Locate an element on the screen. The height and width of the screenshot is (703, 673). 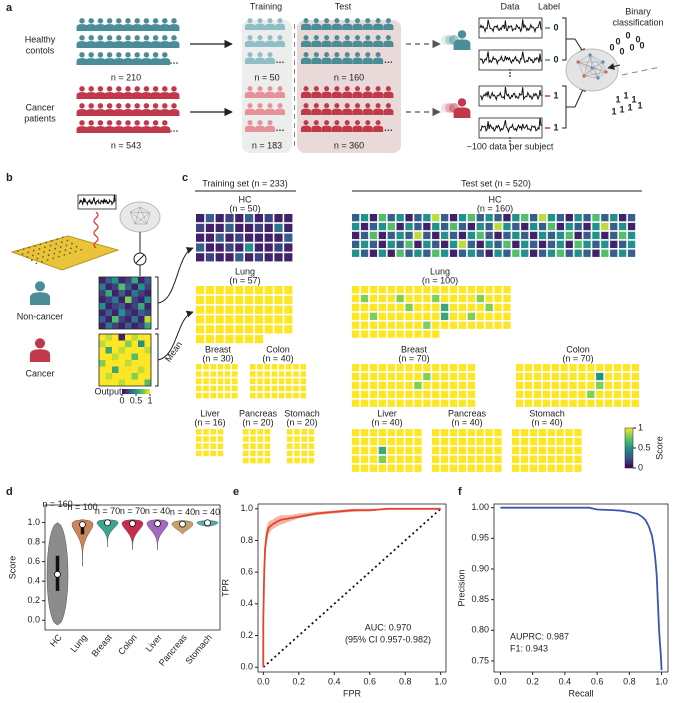
violin is located at coordinates (132, 534).